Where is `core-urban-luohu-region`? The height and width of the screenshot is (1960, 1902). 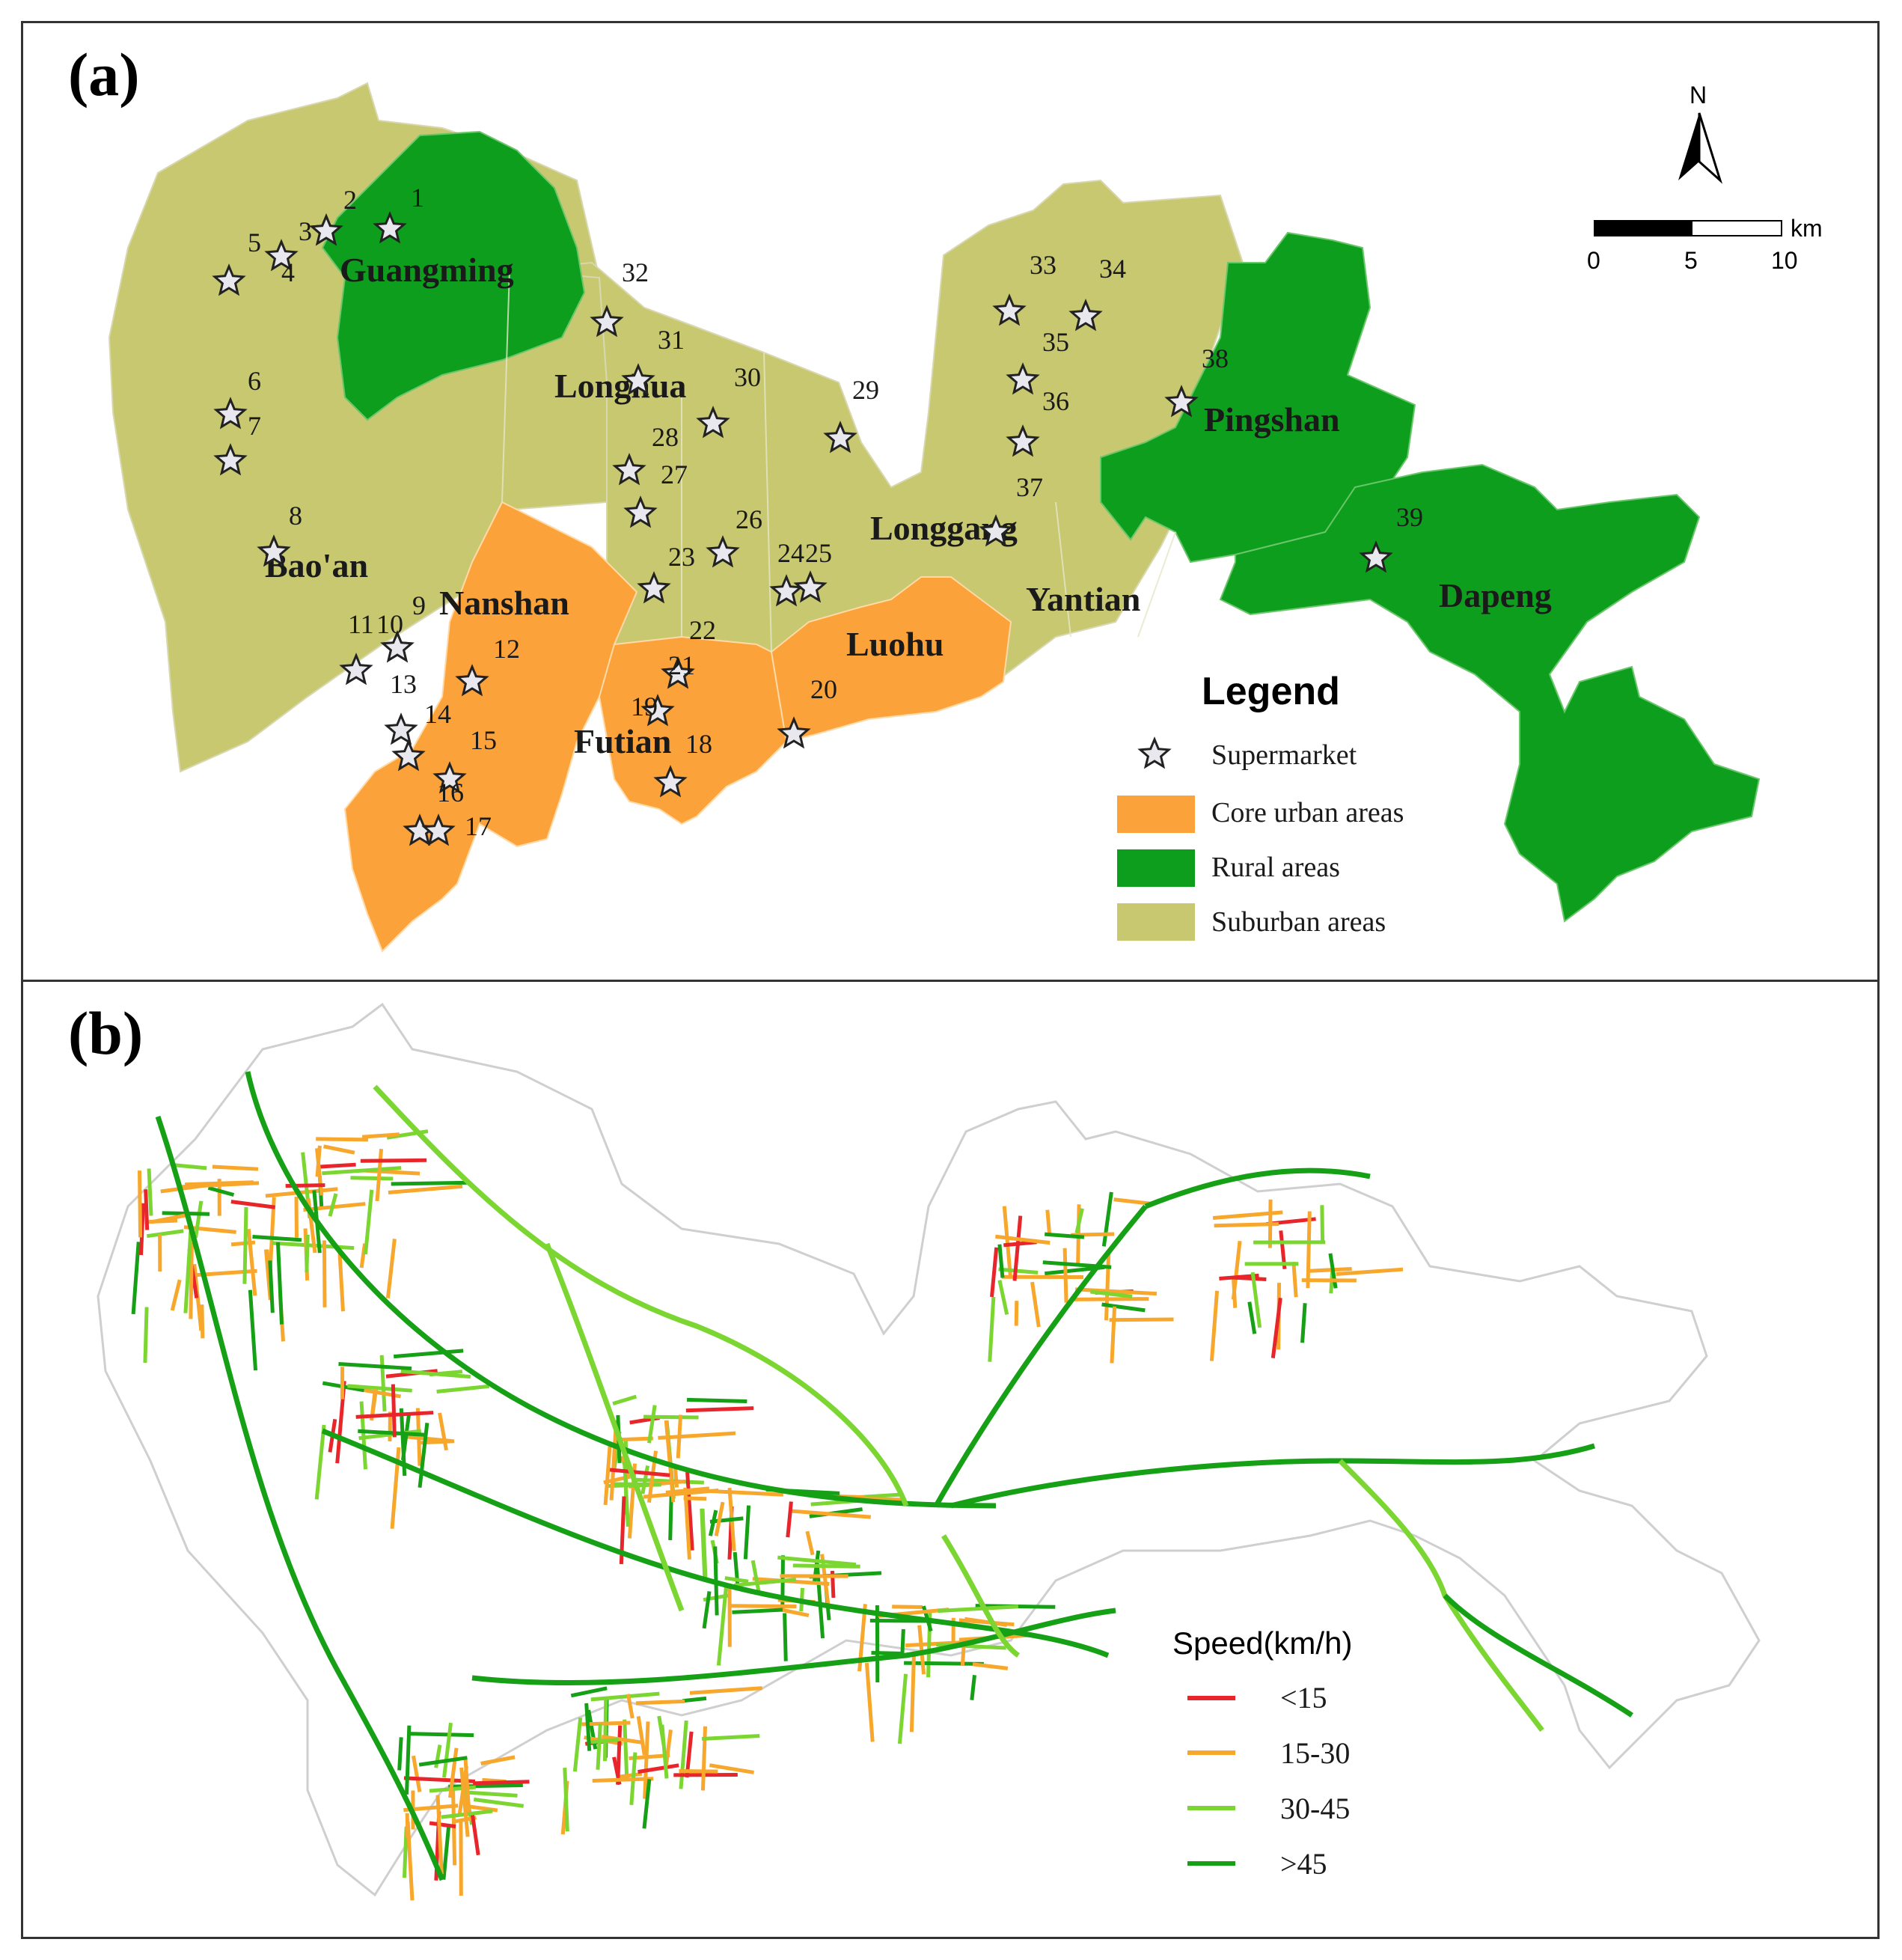 core-urban-luohu-region is located at coordinates (891, 659).